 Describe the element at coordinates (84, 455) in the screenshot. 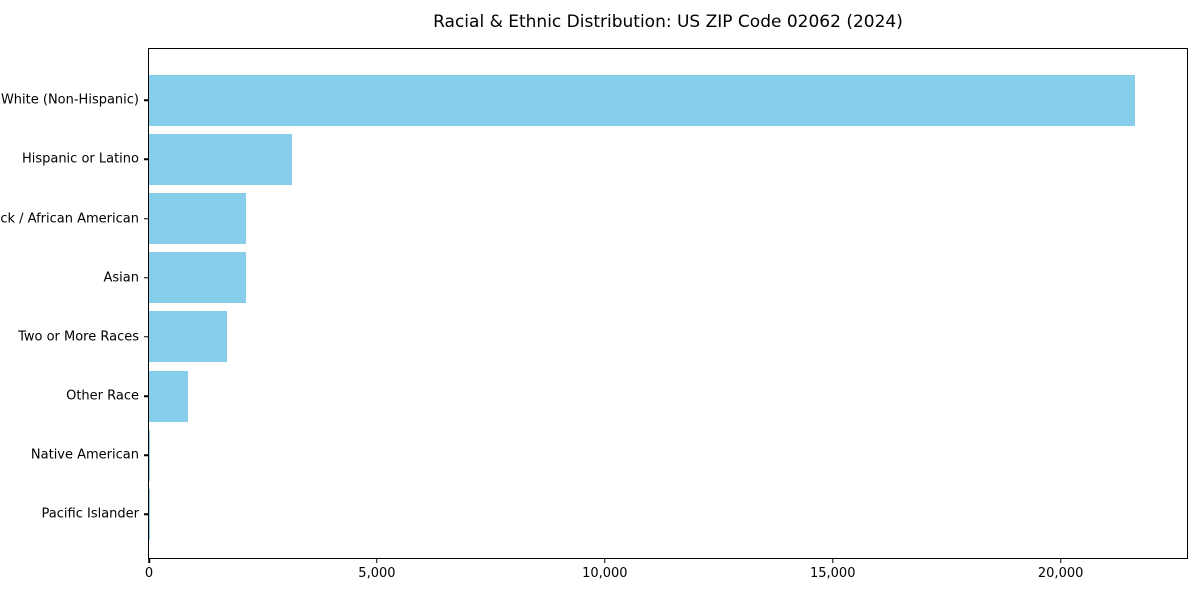

I see `y-tick-label: Native American` at that location.